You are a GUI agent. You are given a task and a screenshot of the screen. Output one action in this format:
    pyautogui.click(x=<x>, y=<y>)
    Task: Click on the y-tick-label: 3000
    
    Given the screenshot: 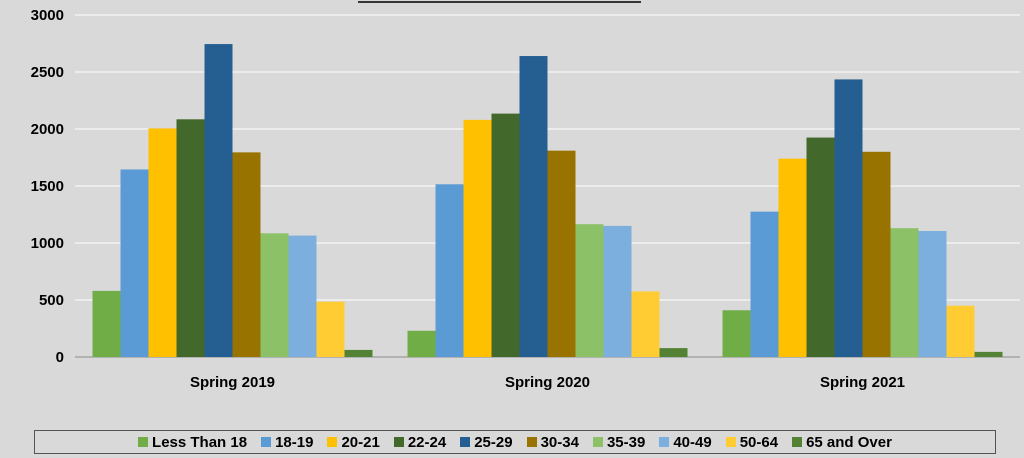 What is the action you would take?
    pyautogui.click(x=47, y=15)
    